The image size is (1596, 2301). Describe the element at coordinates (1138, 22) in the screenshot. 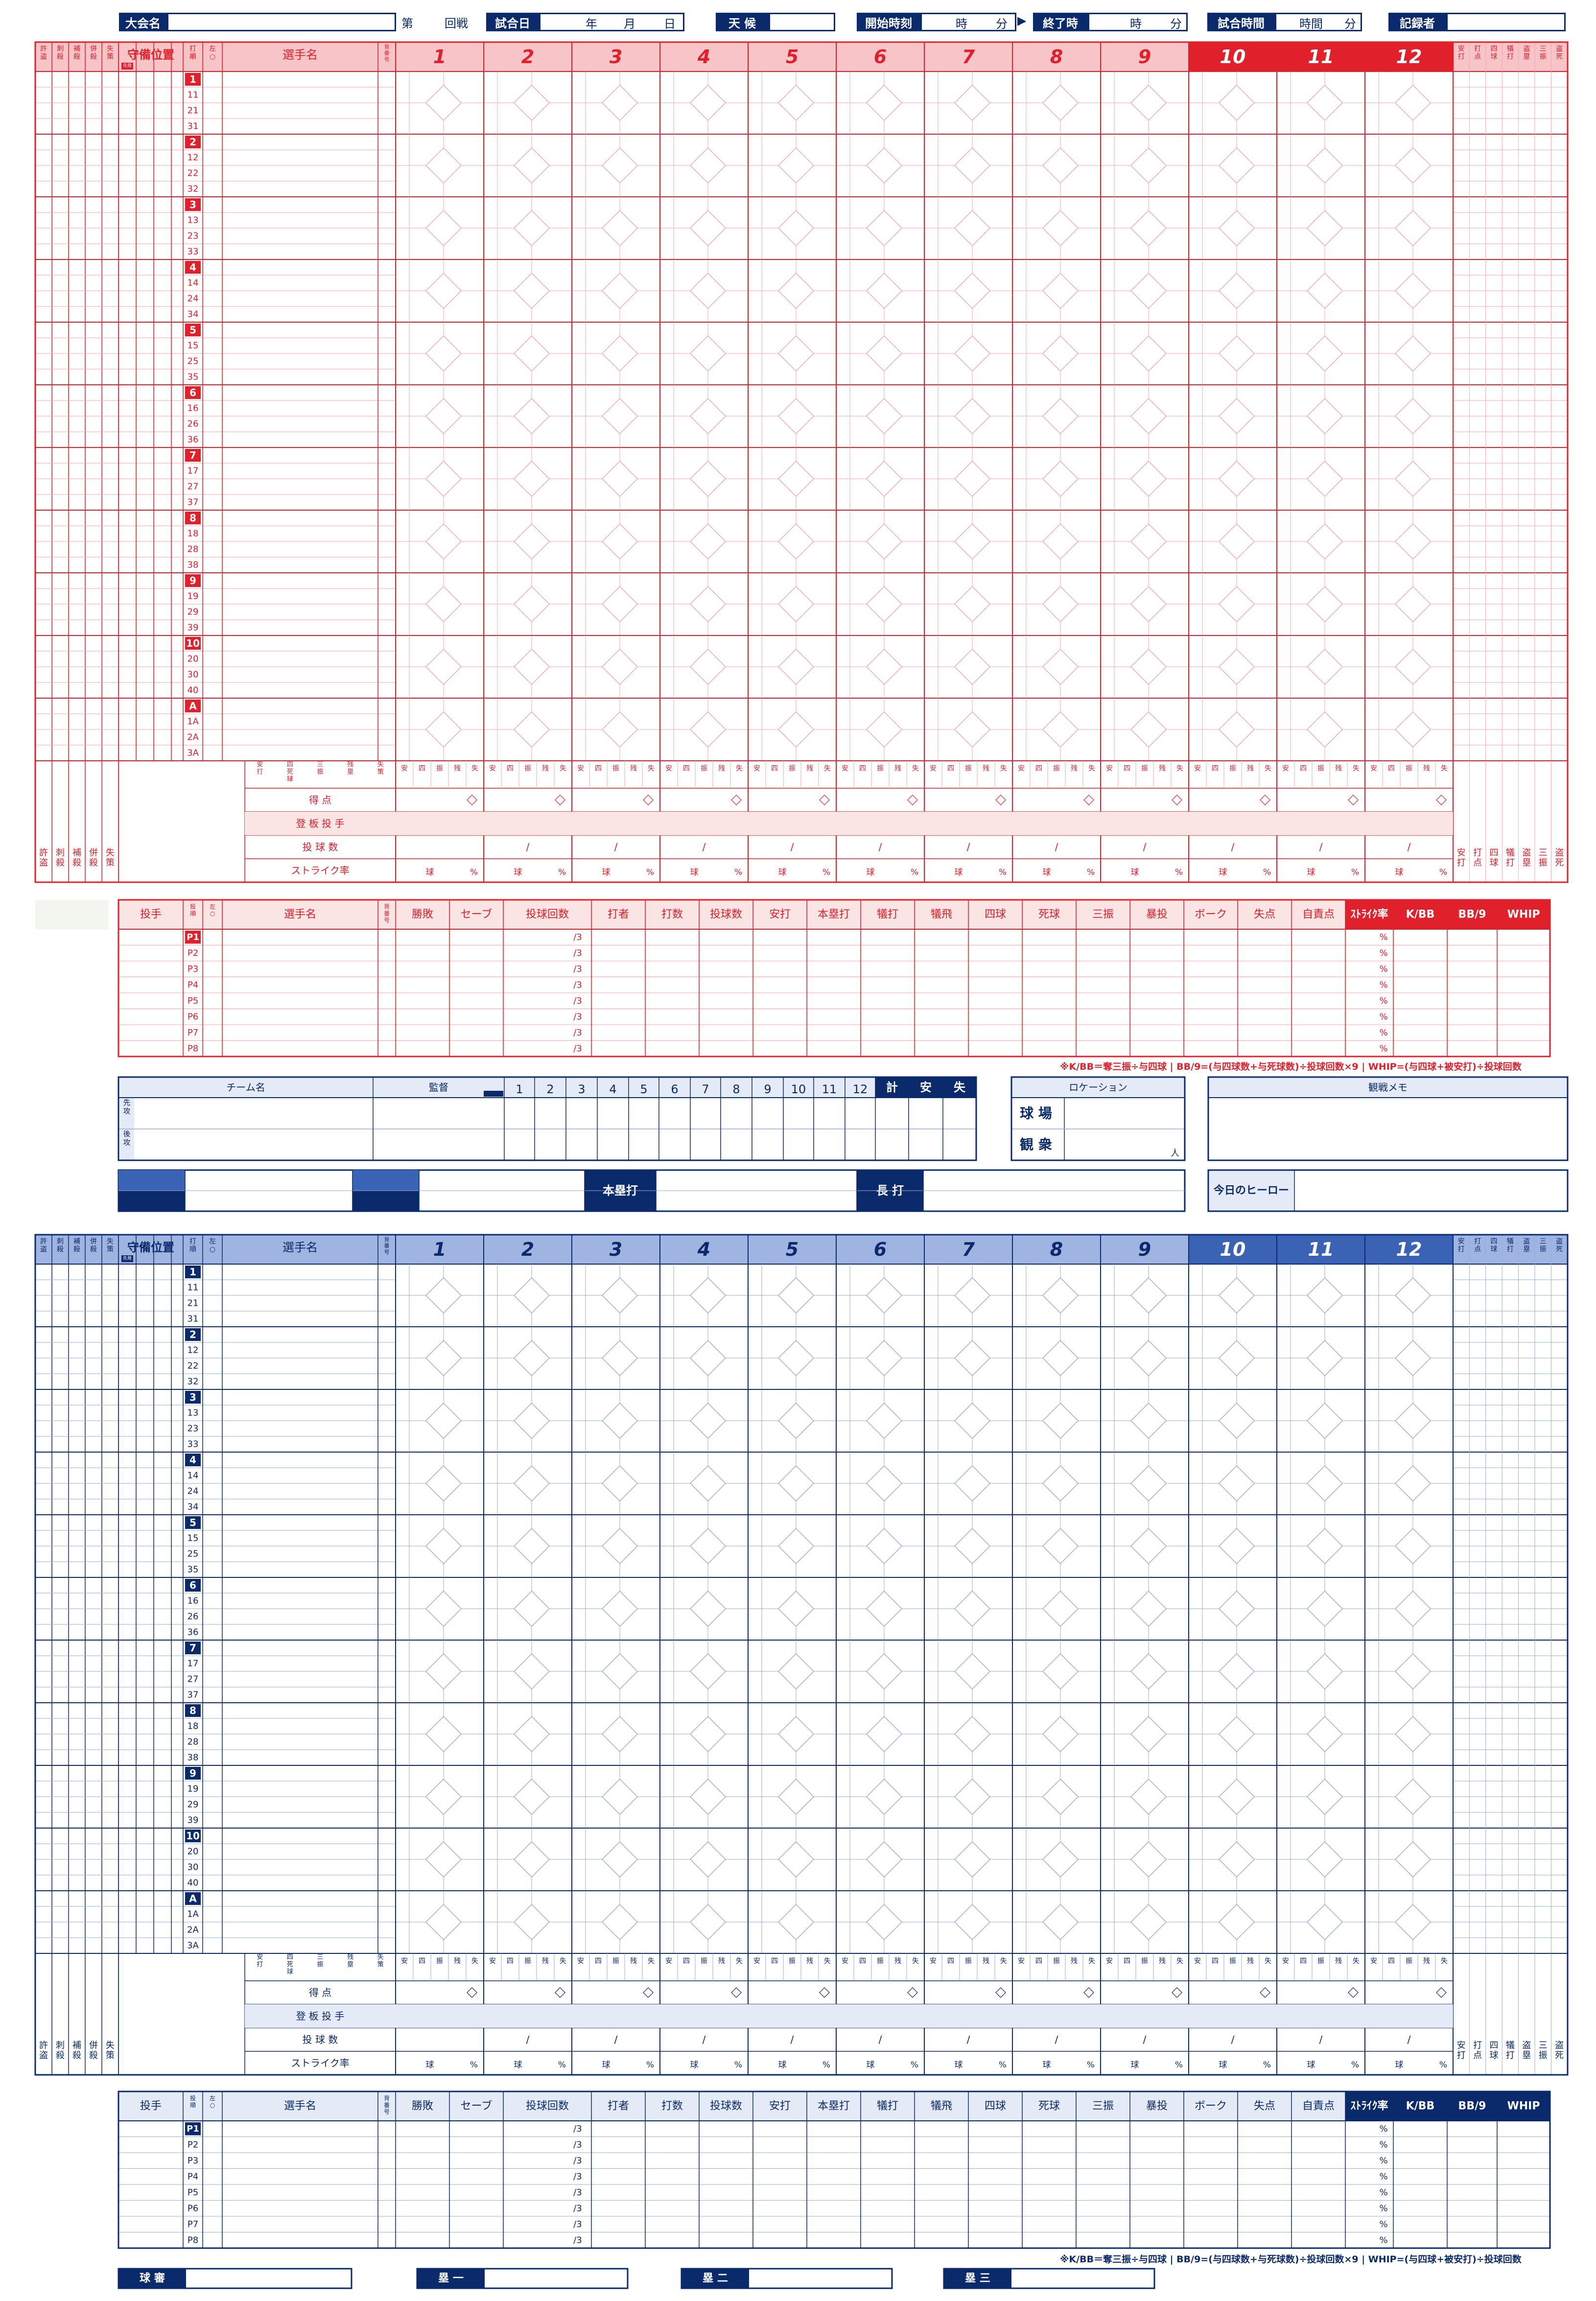

I see `end-time-field` at that location.